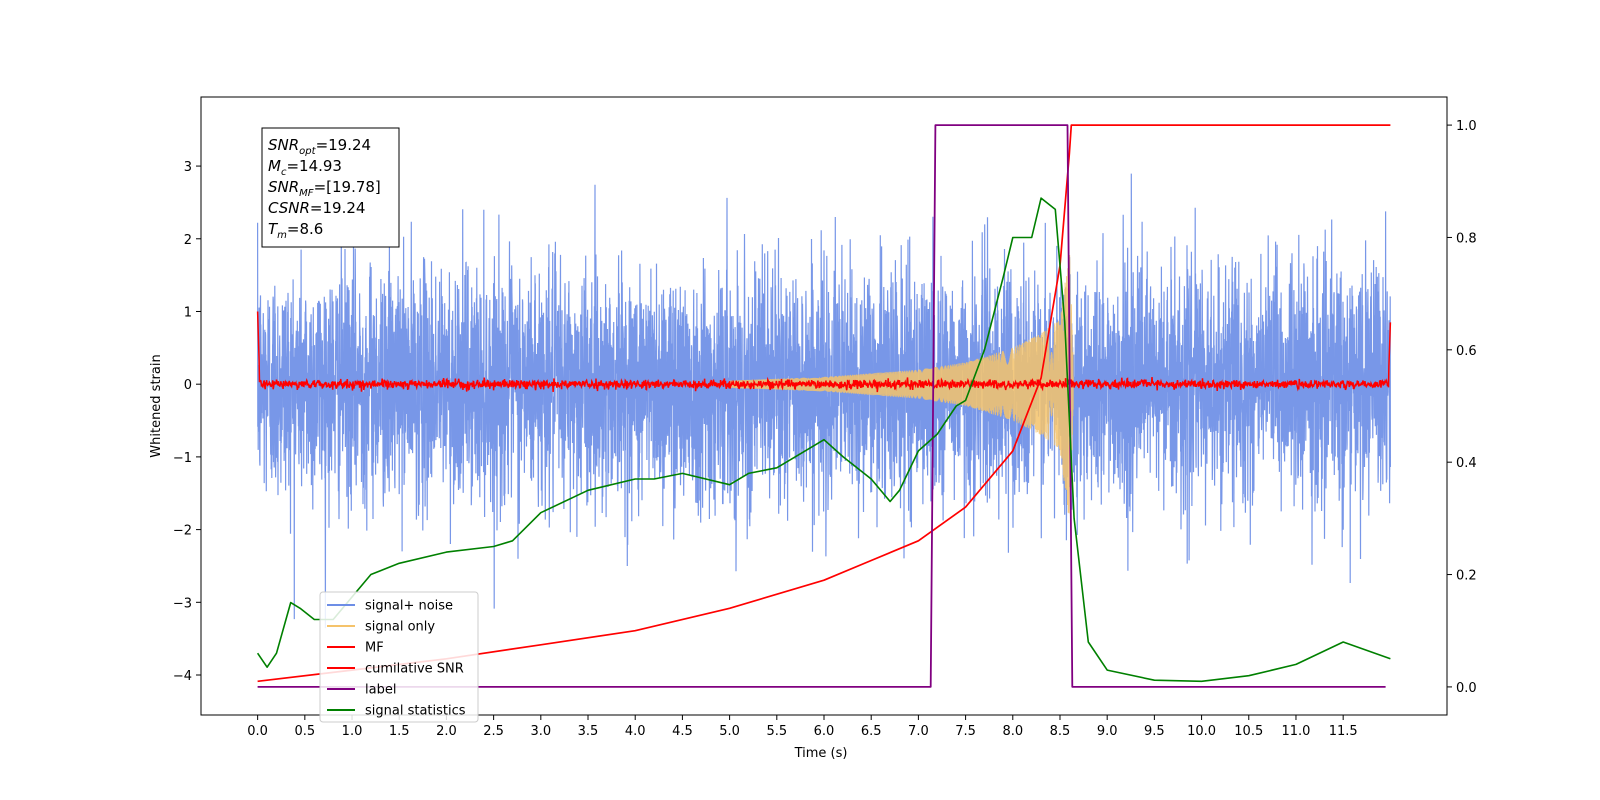  Describe the element at coordinates (187, 422) in the screenshot. I see `y-axis-left: 3 2 1 0 −1 −2 −3 −4` at that location.